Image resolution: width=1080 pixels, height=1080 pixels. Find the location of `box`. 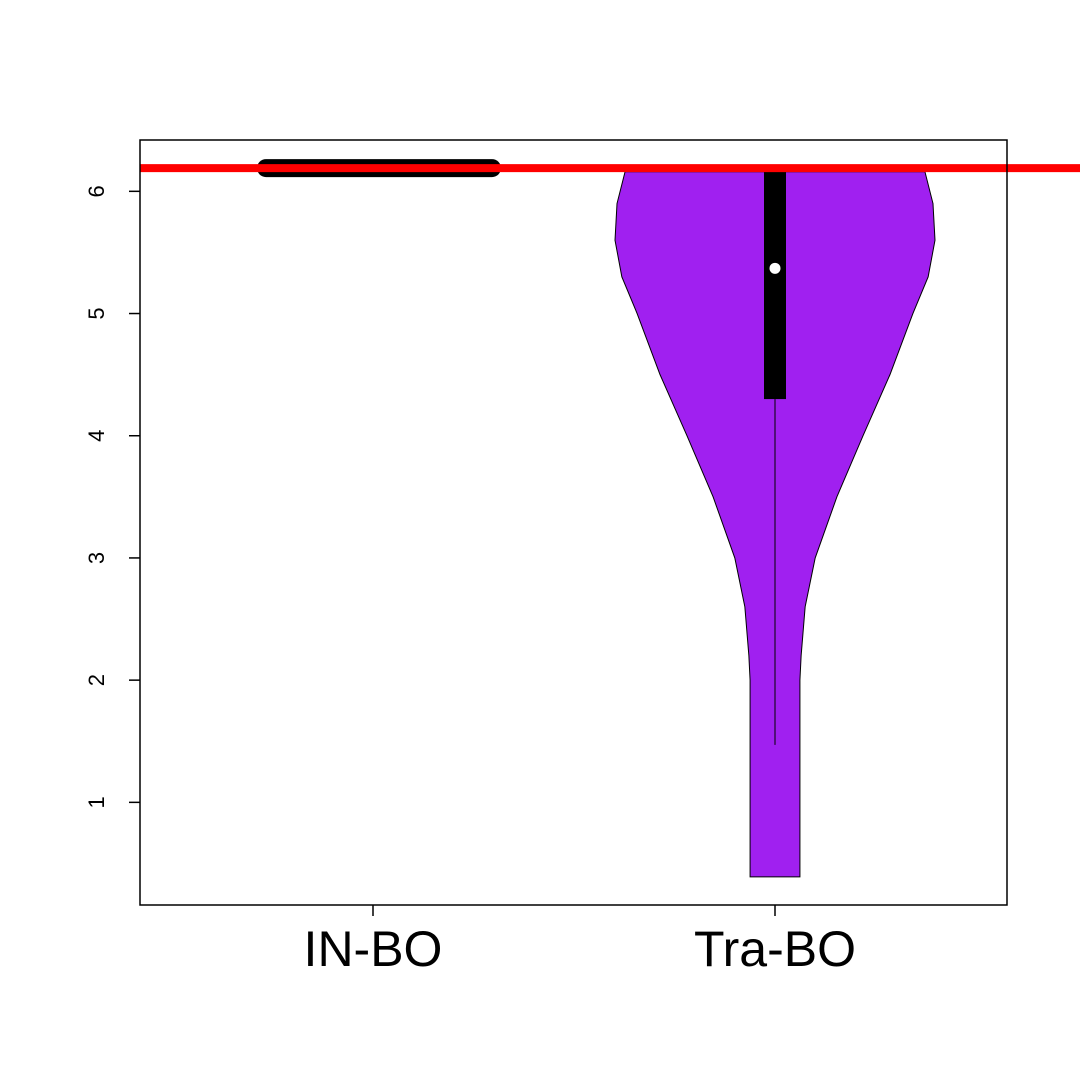

box is located at coordinates (775, 285).